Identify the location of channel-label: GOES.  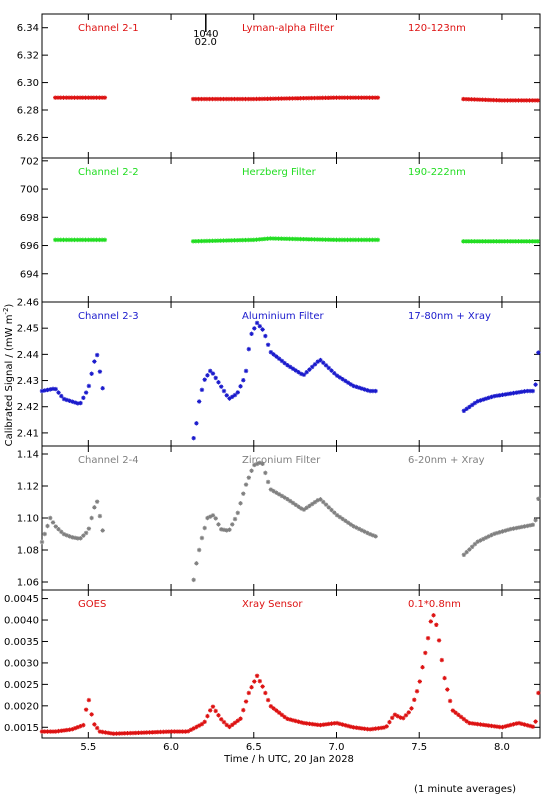
(92, 604).